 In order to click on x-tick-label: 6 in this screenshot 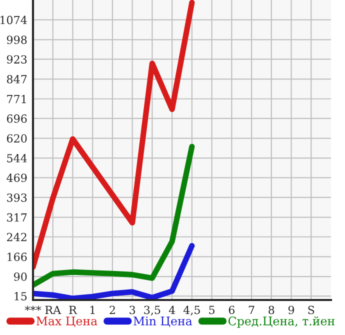, I will do `click(231, 310)`.